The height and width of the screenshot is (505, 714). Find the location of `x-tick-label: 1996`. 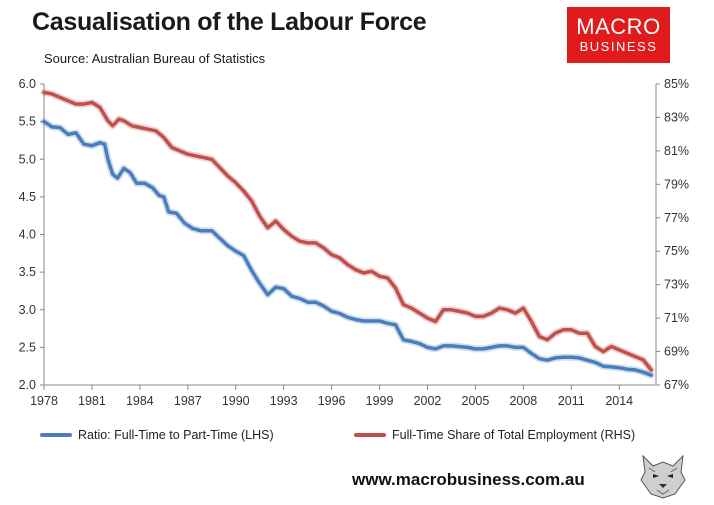

x-tick-label: 1996 is located at coordinates (332, 401).